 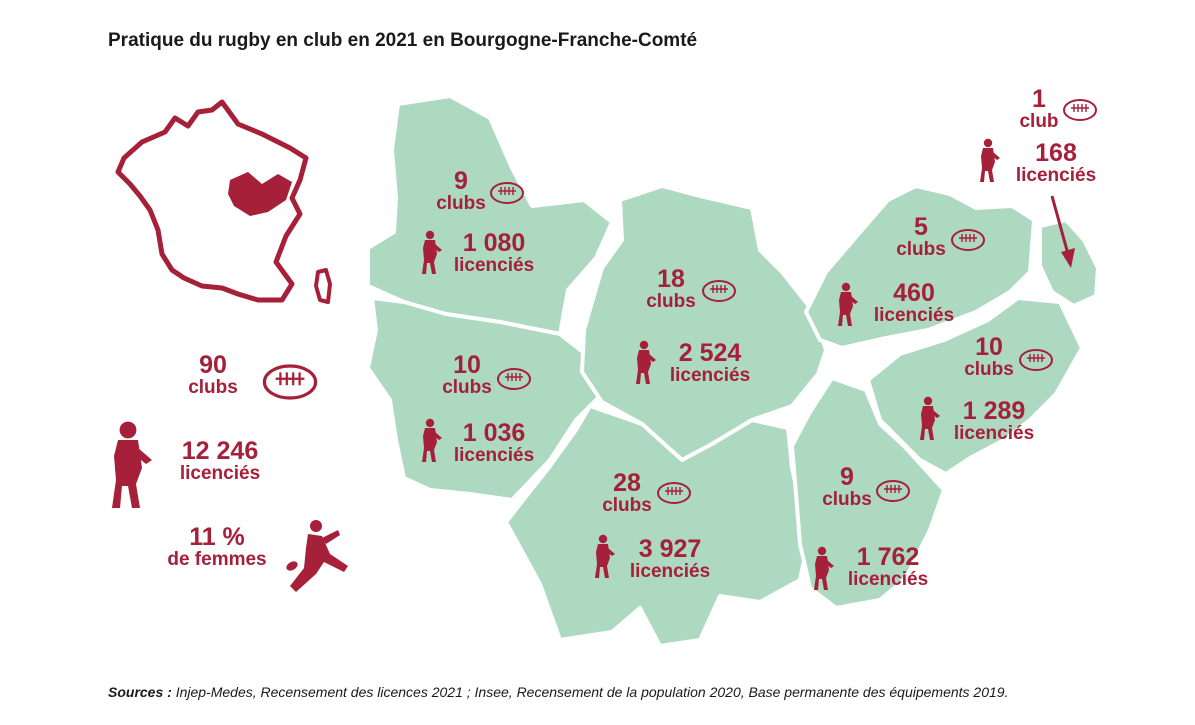 What do you see at coordinates (670, 572) in the screenshot?
I see `saone-et-loire-licencies-unit: licenciés` at bounding box center [670, 572].